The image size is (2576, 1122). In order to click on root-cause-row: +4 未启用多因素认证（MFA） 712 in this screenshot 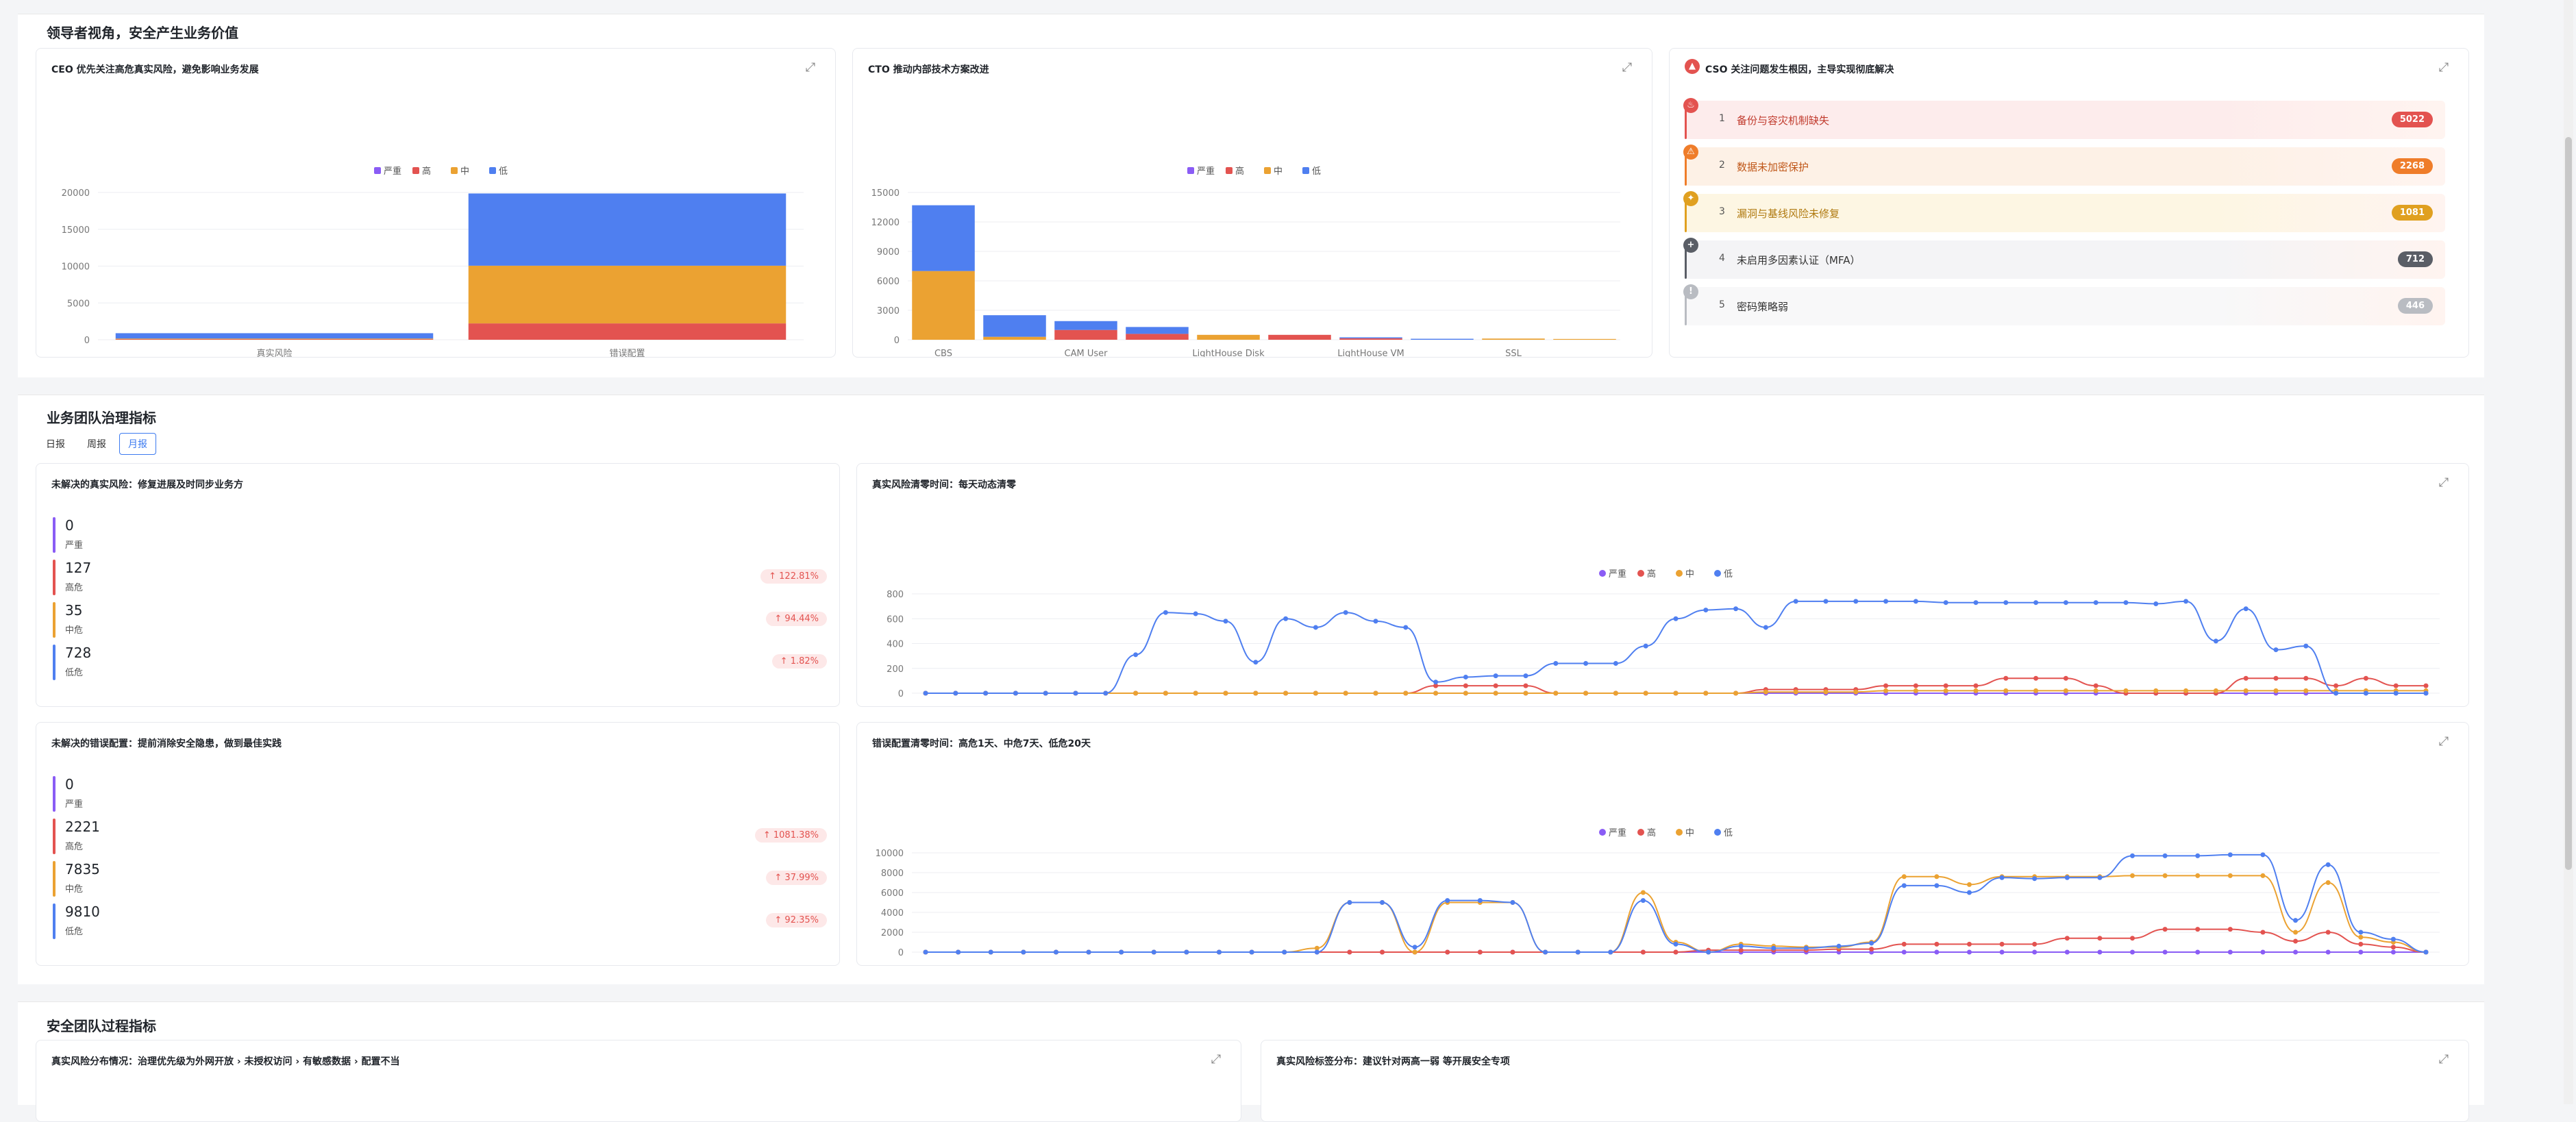, I will do `click(2064, 258)`.